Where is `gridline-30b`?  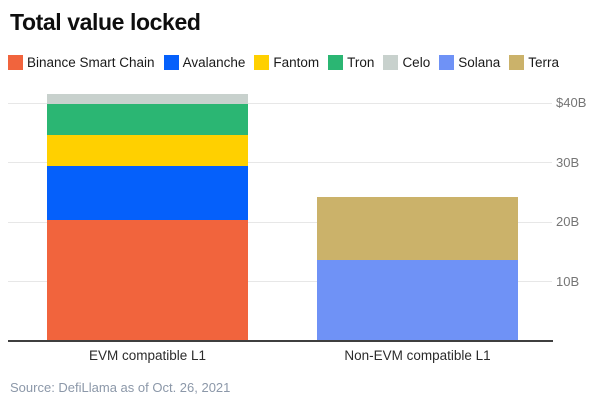 gridline-30b is located at coordinates (280, 162).